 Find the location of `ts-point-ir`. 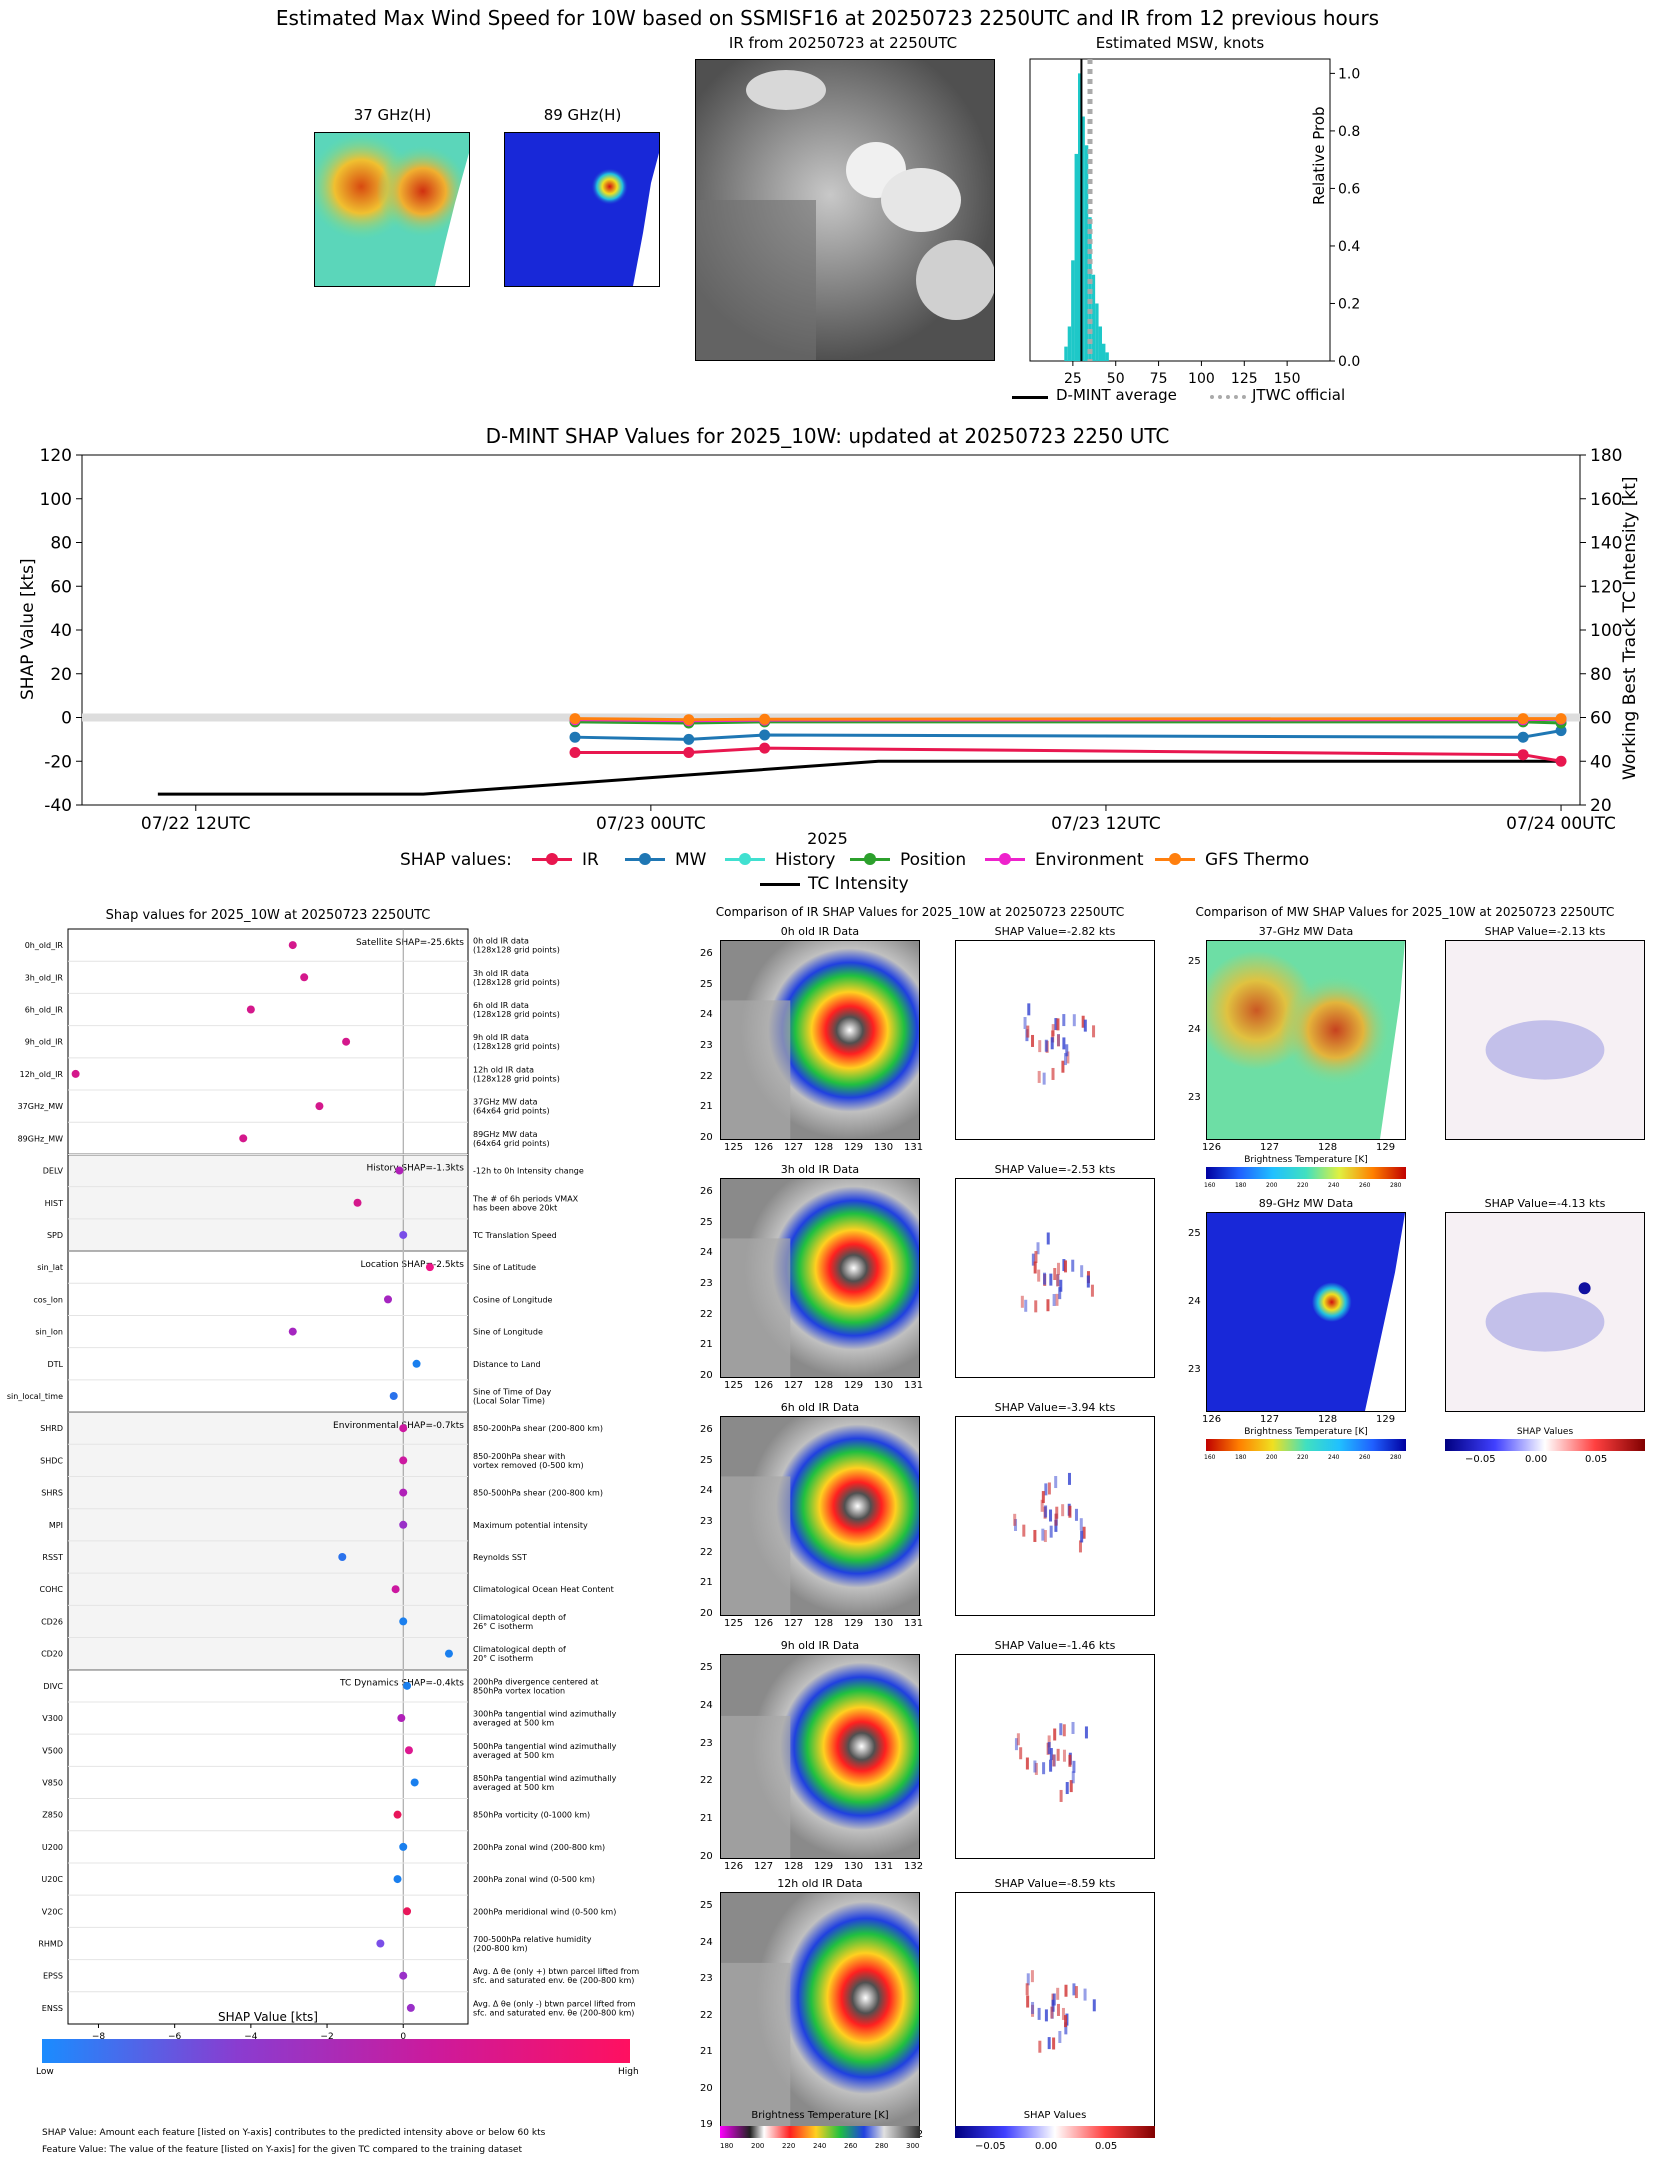

ts-point-ir is located at coordinates (689, 752).